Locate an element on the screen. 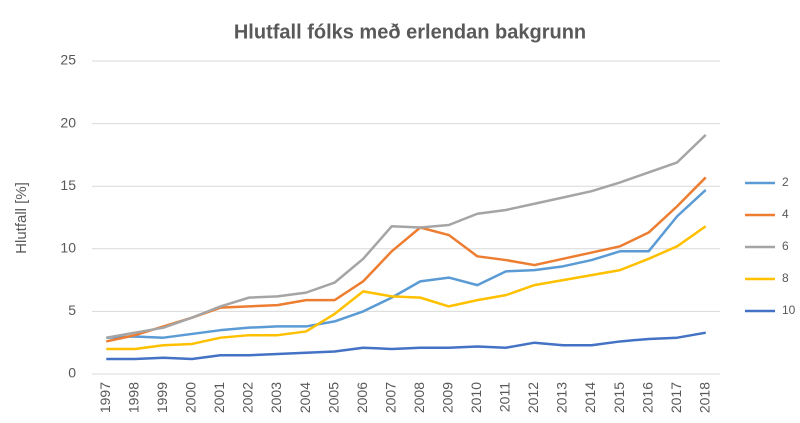 This screenshot has width=800, height=423. x-tick-label: 2006 is located at coordinates (362, 397).